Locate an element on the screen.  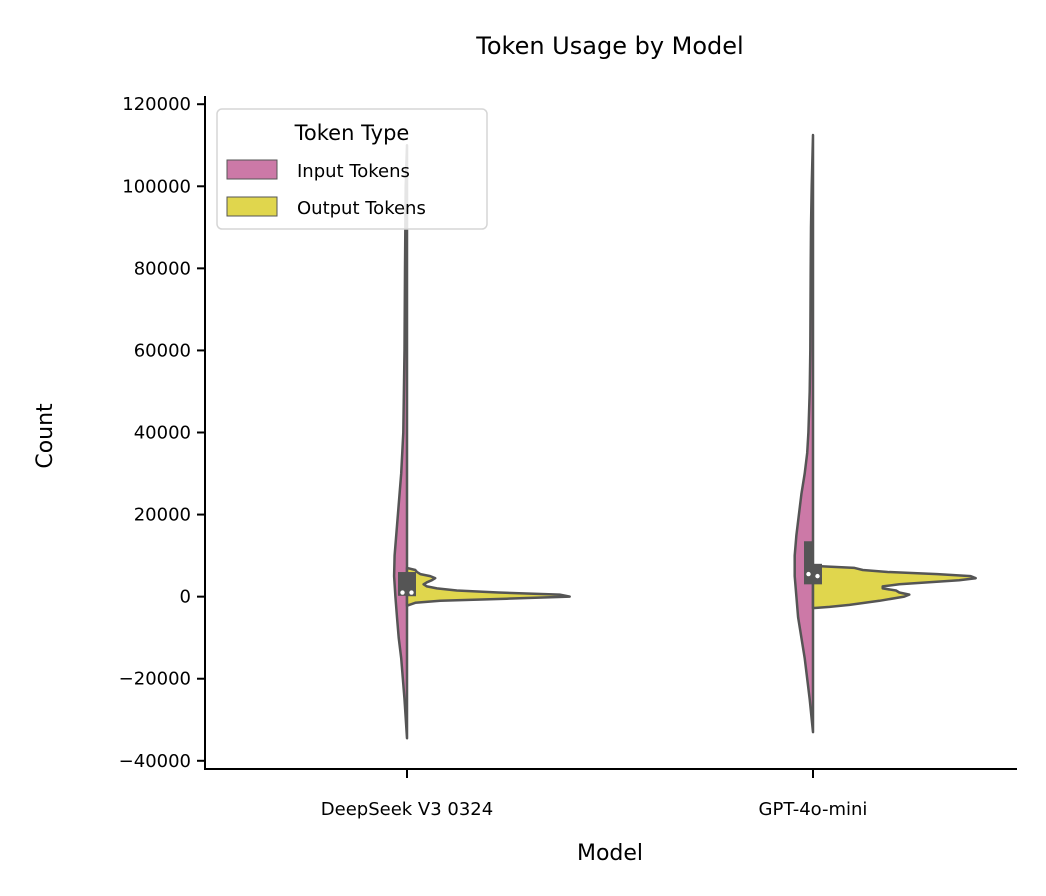
violin-output-tokens-gpt-4o-mini is located at coordinates (894, 587).